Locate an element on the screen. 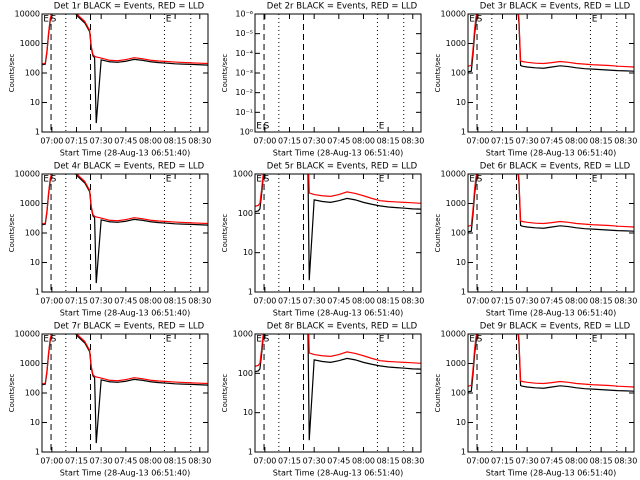  y-tick-label: 10⁻¹ is located at coordinates (244, 112).